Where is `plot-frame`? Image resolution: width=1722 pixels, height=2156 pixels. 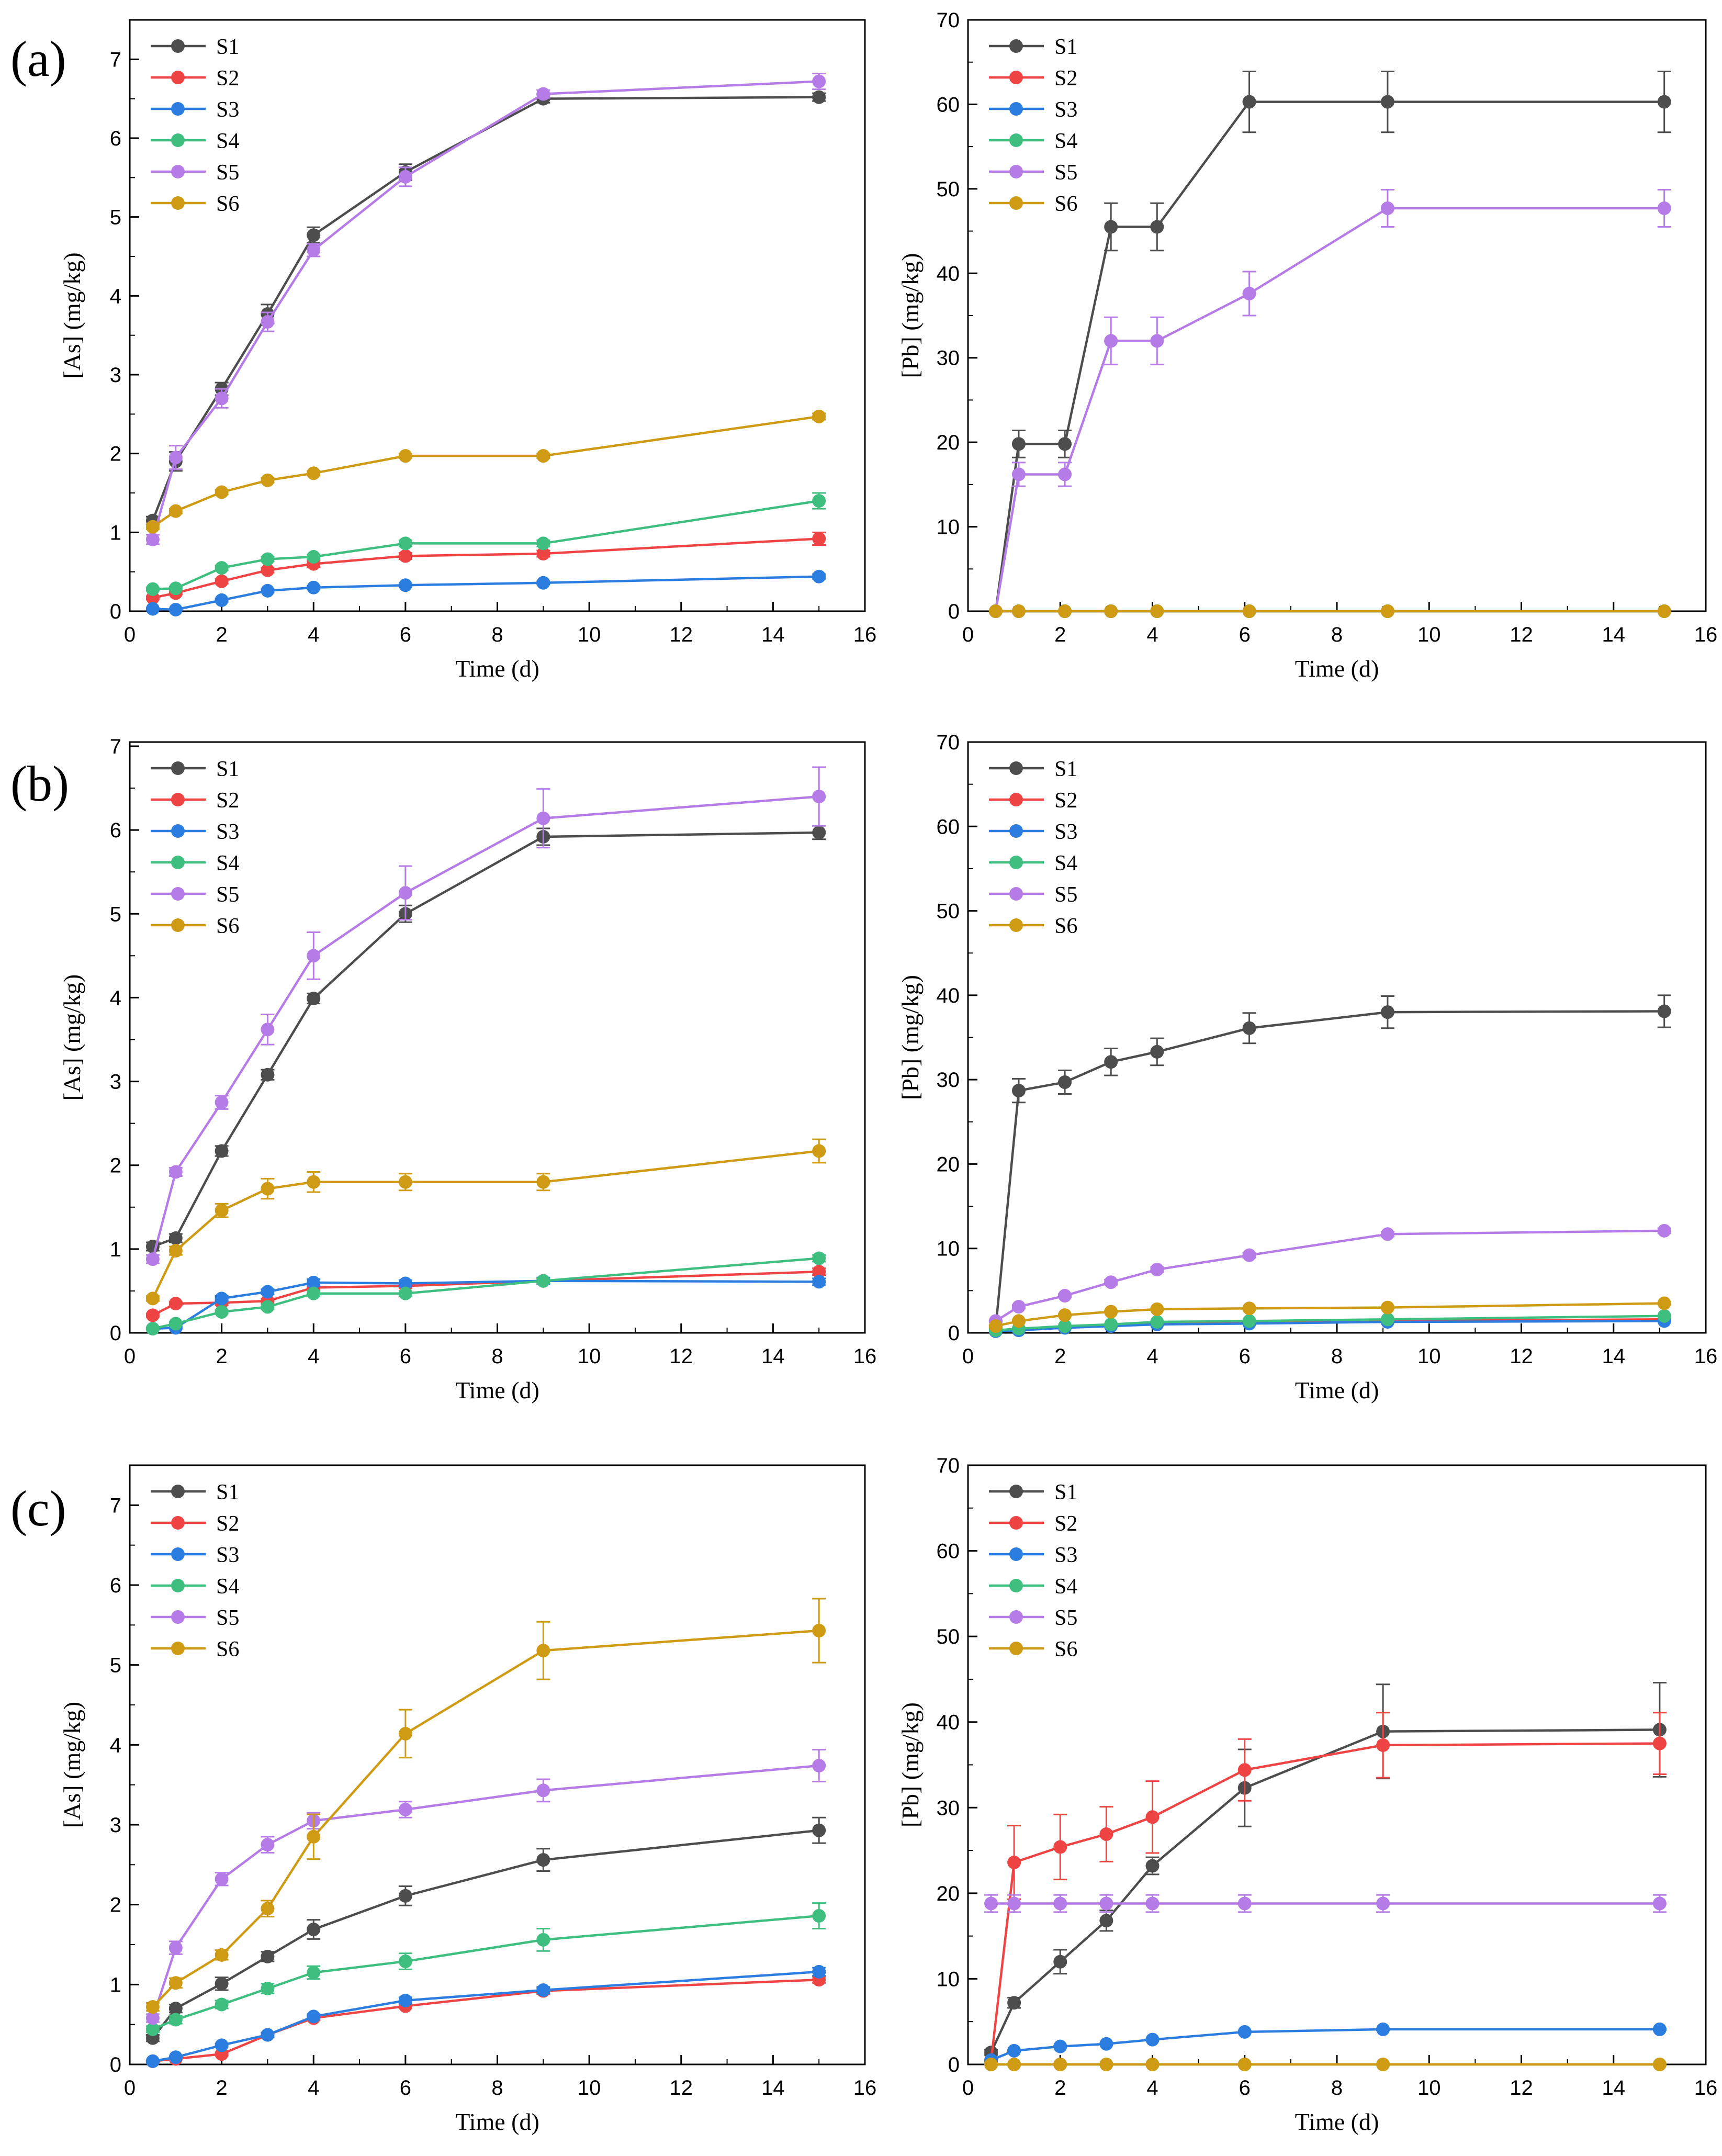
plot-frame is located at coordinates (497, 315).